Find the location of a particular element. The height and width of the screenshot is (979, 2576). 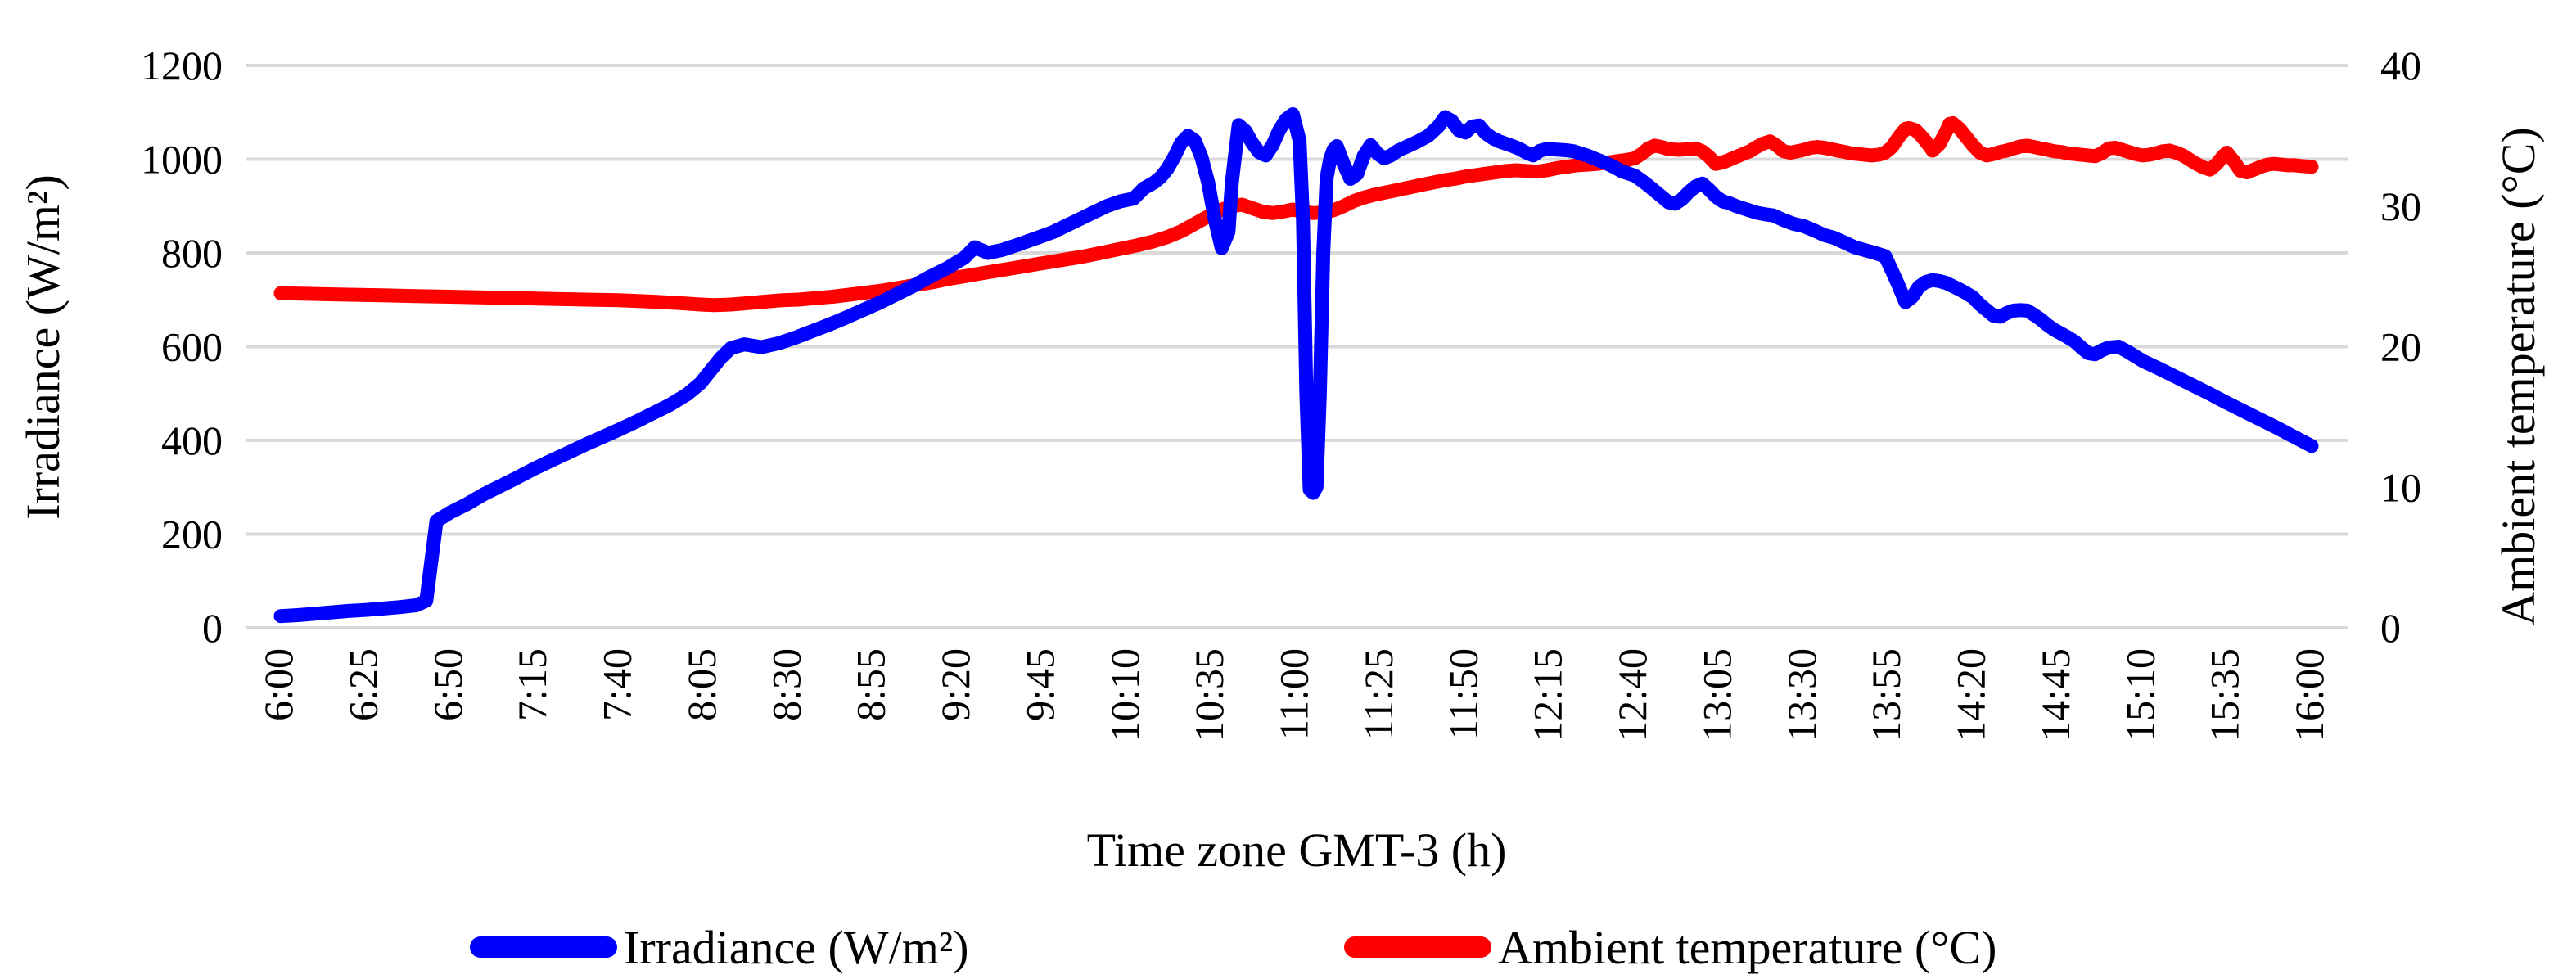

x-tick-label: 9:20 is located at coordinates (955, 684).